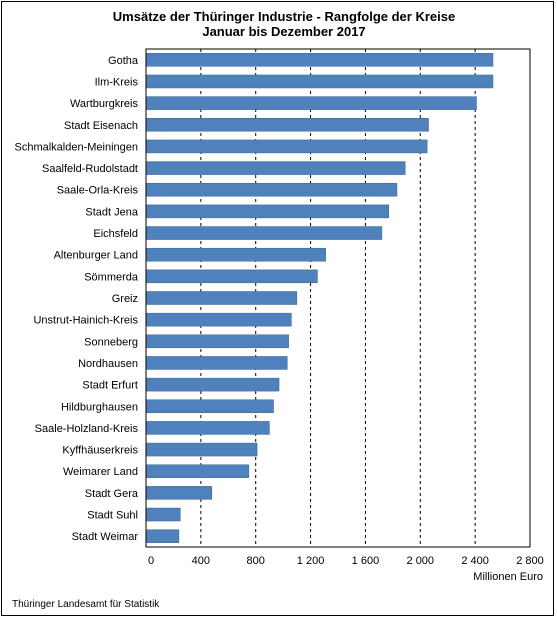 The image size is (557, 619). What do you see at coordinates (508, 577) in the screenshot?
I see `x-axis-label: Millionen Euro` at bounding box center [508, 577].